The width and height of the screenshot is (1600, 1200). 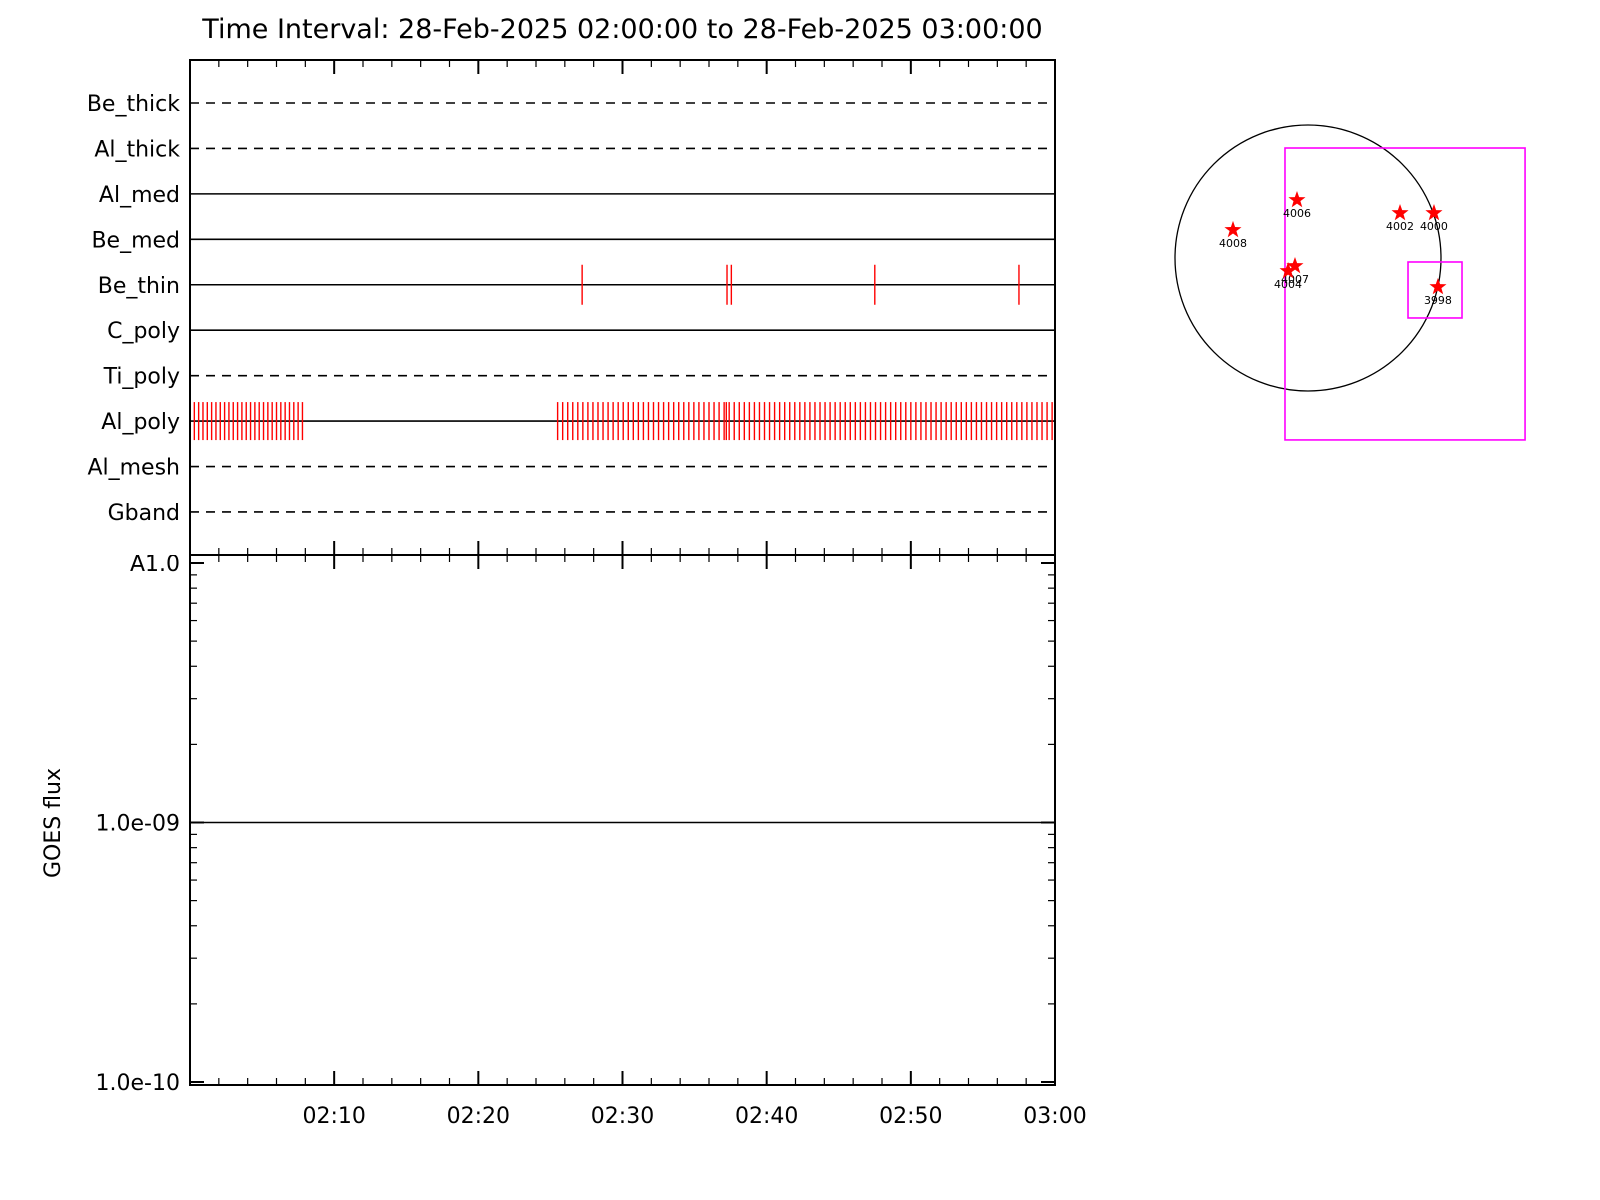 What do you see at coordinates (139, 195) in the screenshot?
I see `svg-text: Al_med` at bounding box center [139, 195].